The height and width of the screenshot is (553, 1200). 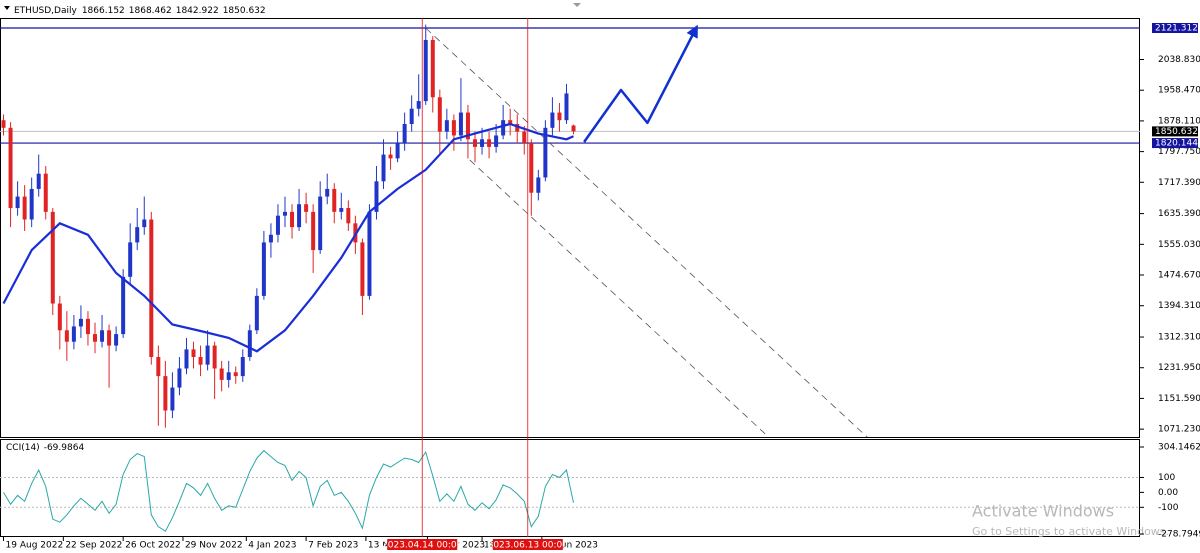 I want to click on y-tick-label: 1312.310, so click(x=1179, y=338).